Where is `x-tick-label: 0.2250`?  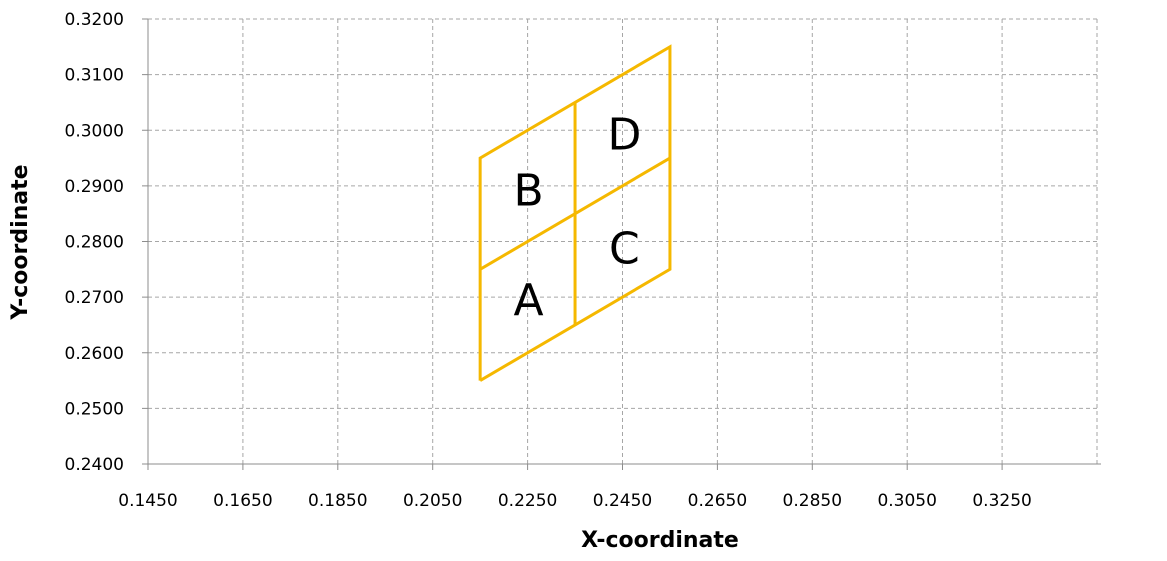 x-tick-label: 0.2250 is located at coordinates (527, 501).